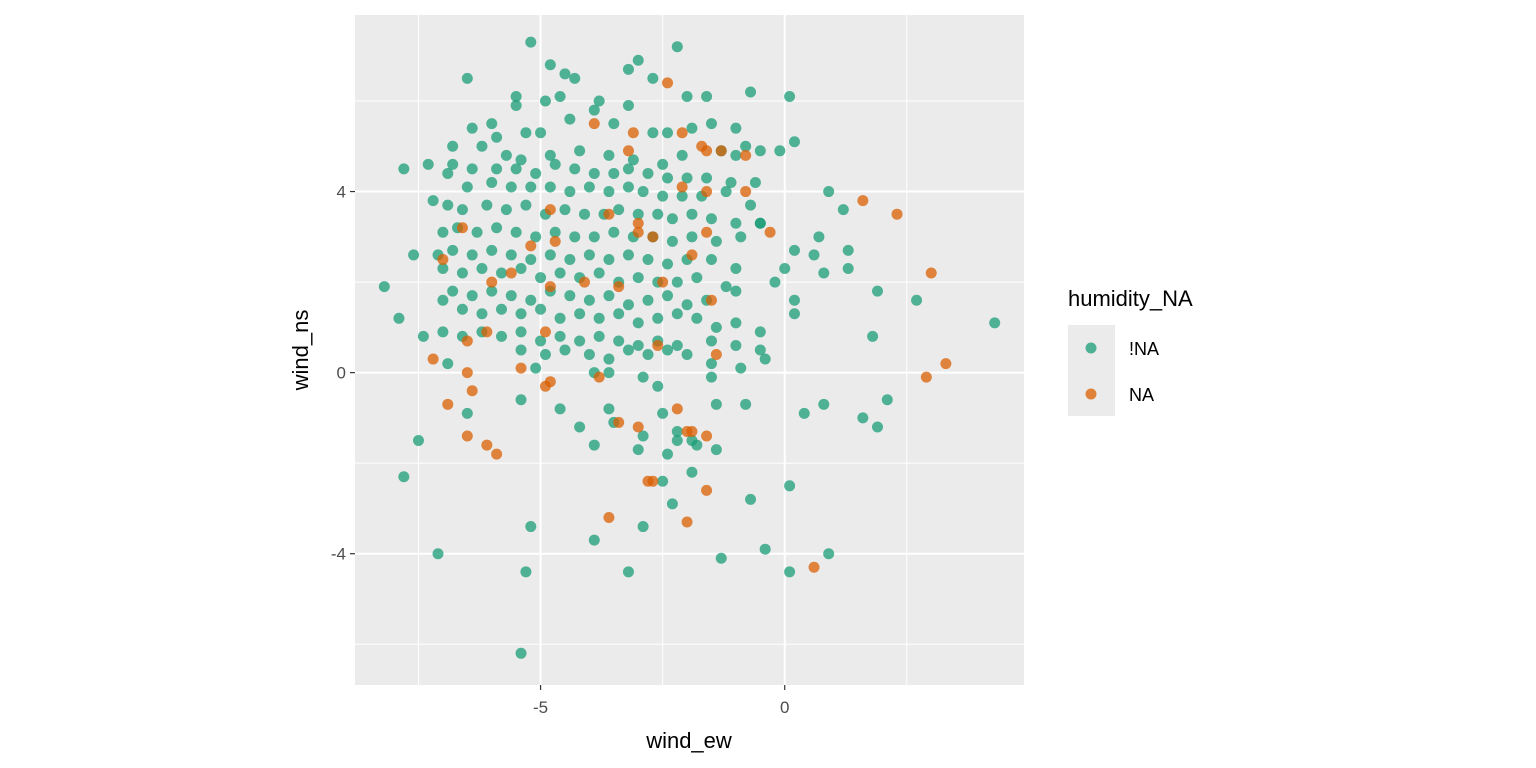  I want to click on y-tick-label: 0, so click(341, 373).